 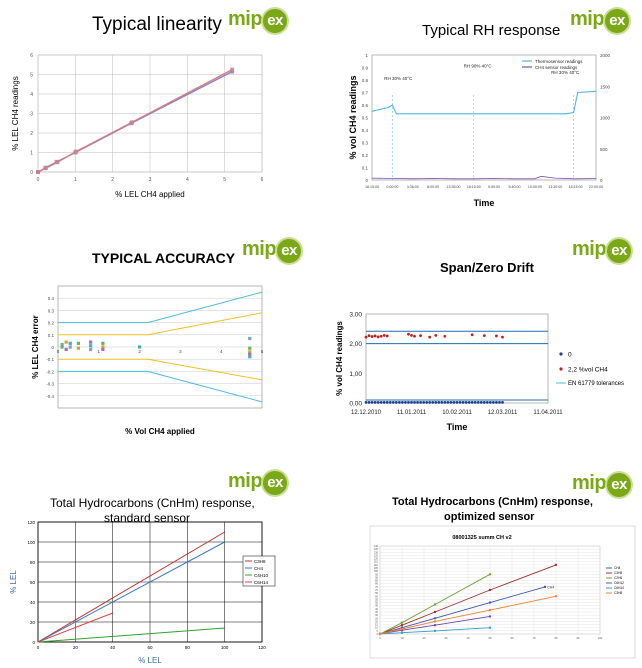 I want to click on x-tick-label: 1, so click(x=75, y=180).